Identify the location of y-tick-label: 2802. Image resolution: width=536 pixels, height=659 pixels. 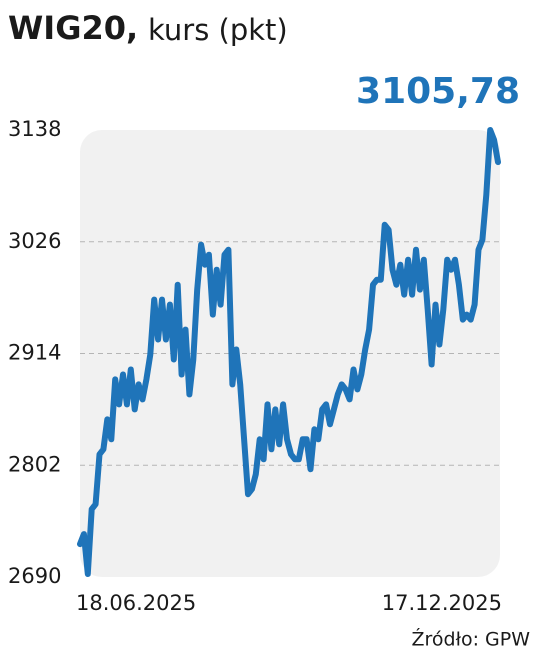
(34, 464).